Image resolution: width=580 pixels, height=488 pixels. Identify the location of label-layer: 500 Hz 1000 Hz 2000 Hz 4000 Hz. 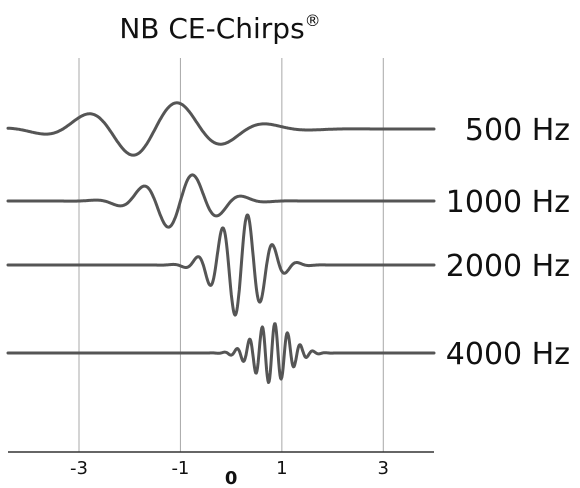
(508, 242).